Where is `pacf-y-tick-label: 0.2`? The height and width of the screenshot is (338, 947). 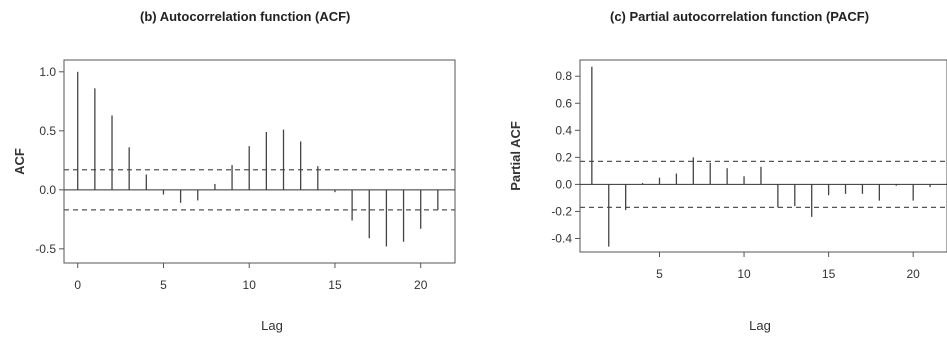
pacf-y-tick-label: 0.2 is located at coordinates (563, 157).